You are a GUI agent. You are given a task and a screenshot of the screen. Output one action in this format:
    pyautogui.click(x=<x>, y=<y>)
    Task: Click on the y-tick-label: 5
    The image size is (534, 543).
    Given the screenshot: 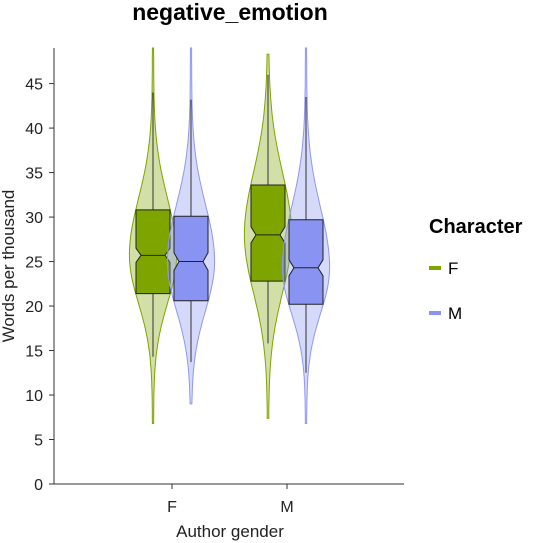 What is the action you would take?
    pyautogui.click(x=38, y=441)
    